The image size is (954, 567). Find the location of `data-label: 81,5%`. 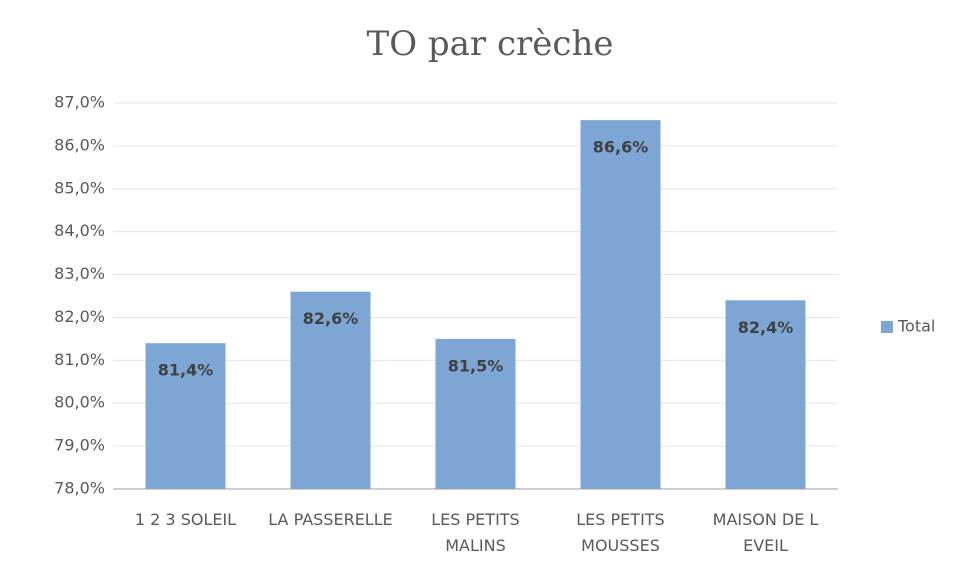

data-label: 81,5% is located at coordinates (476, 365).